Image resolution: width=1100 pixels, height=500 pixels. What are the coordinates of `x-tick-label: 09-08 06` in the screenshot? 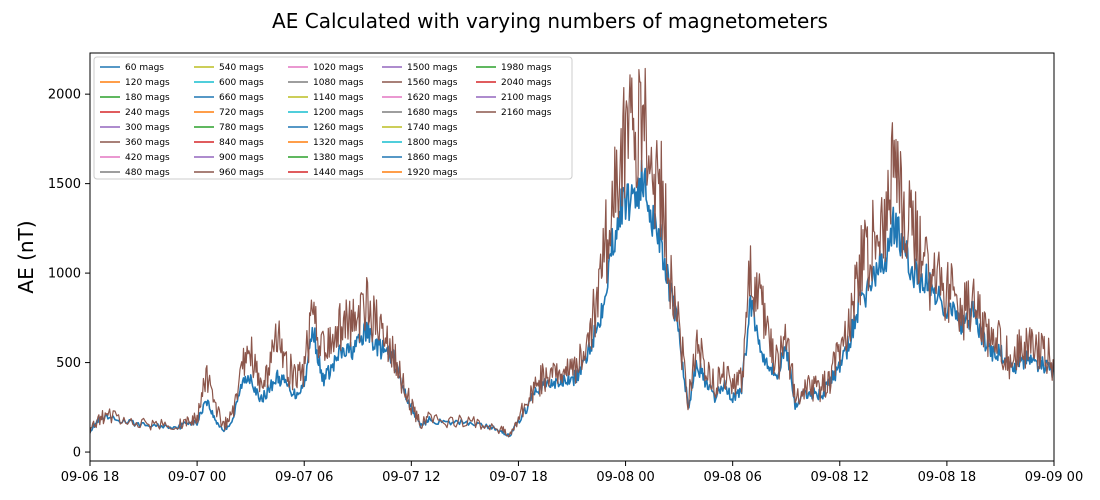 It's located at (732, 477).